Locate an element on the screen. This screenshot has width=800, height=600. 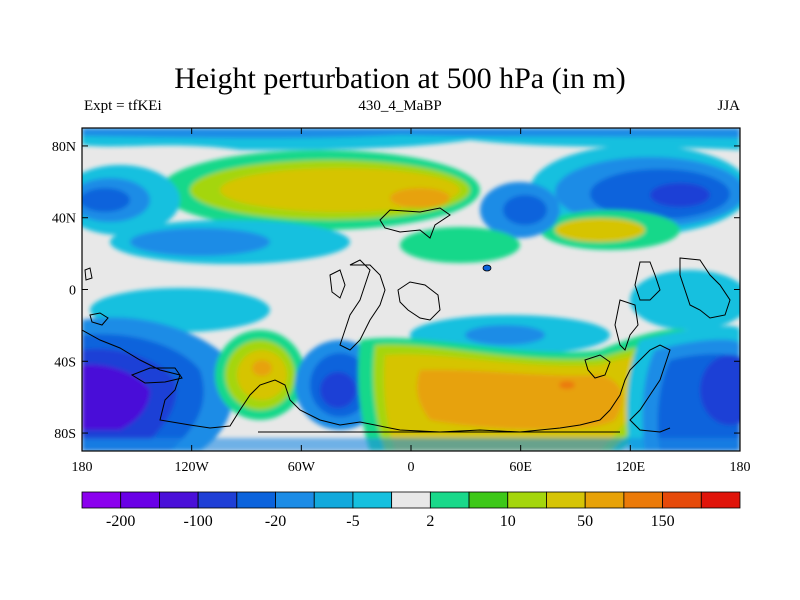
colorbar-label: -20 is located at coordinates (275, 521).